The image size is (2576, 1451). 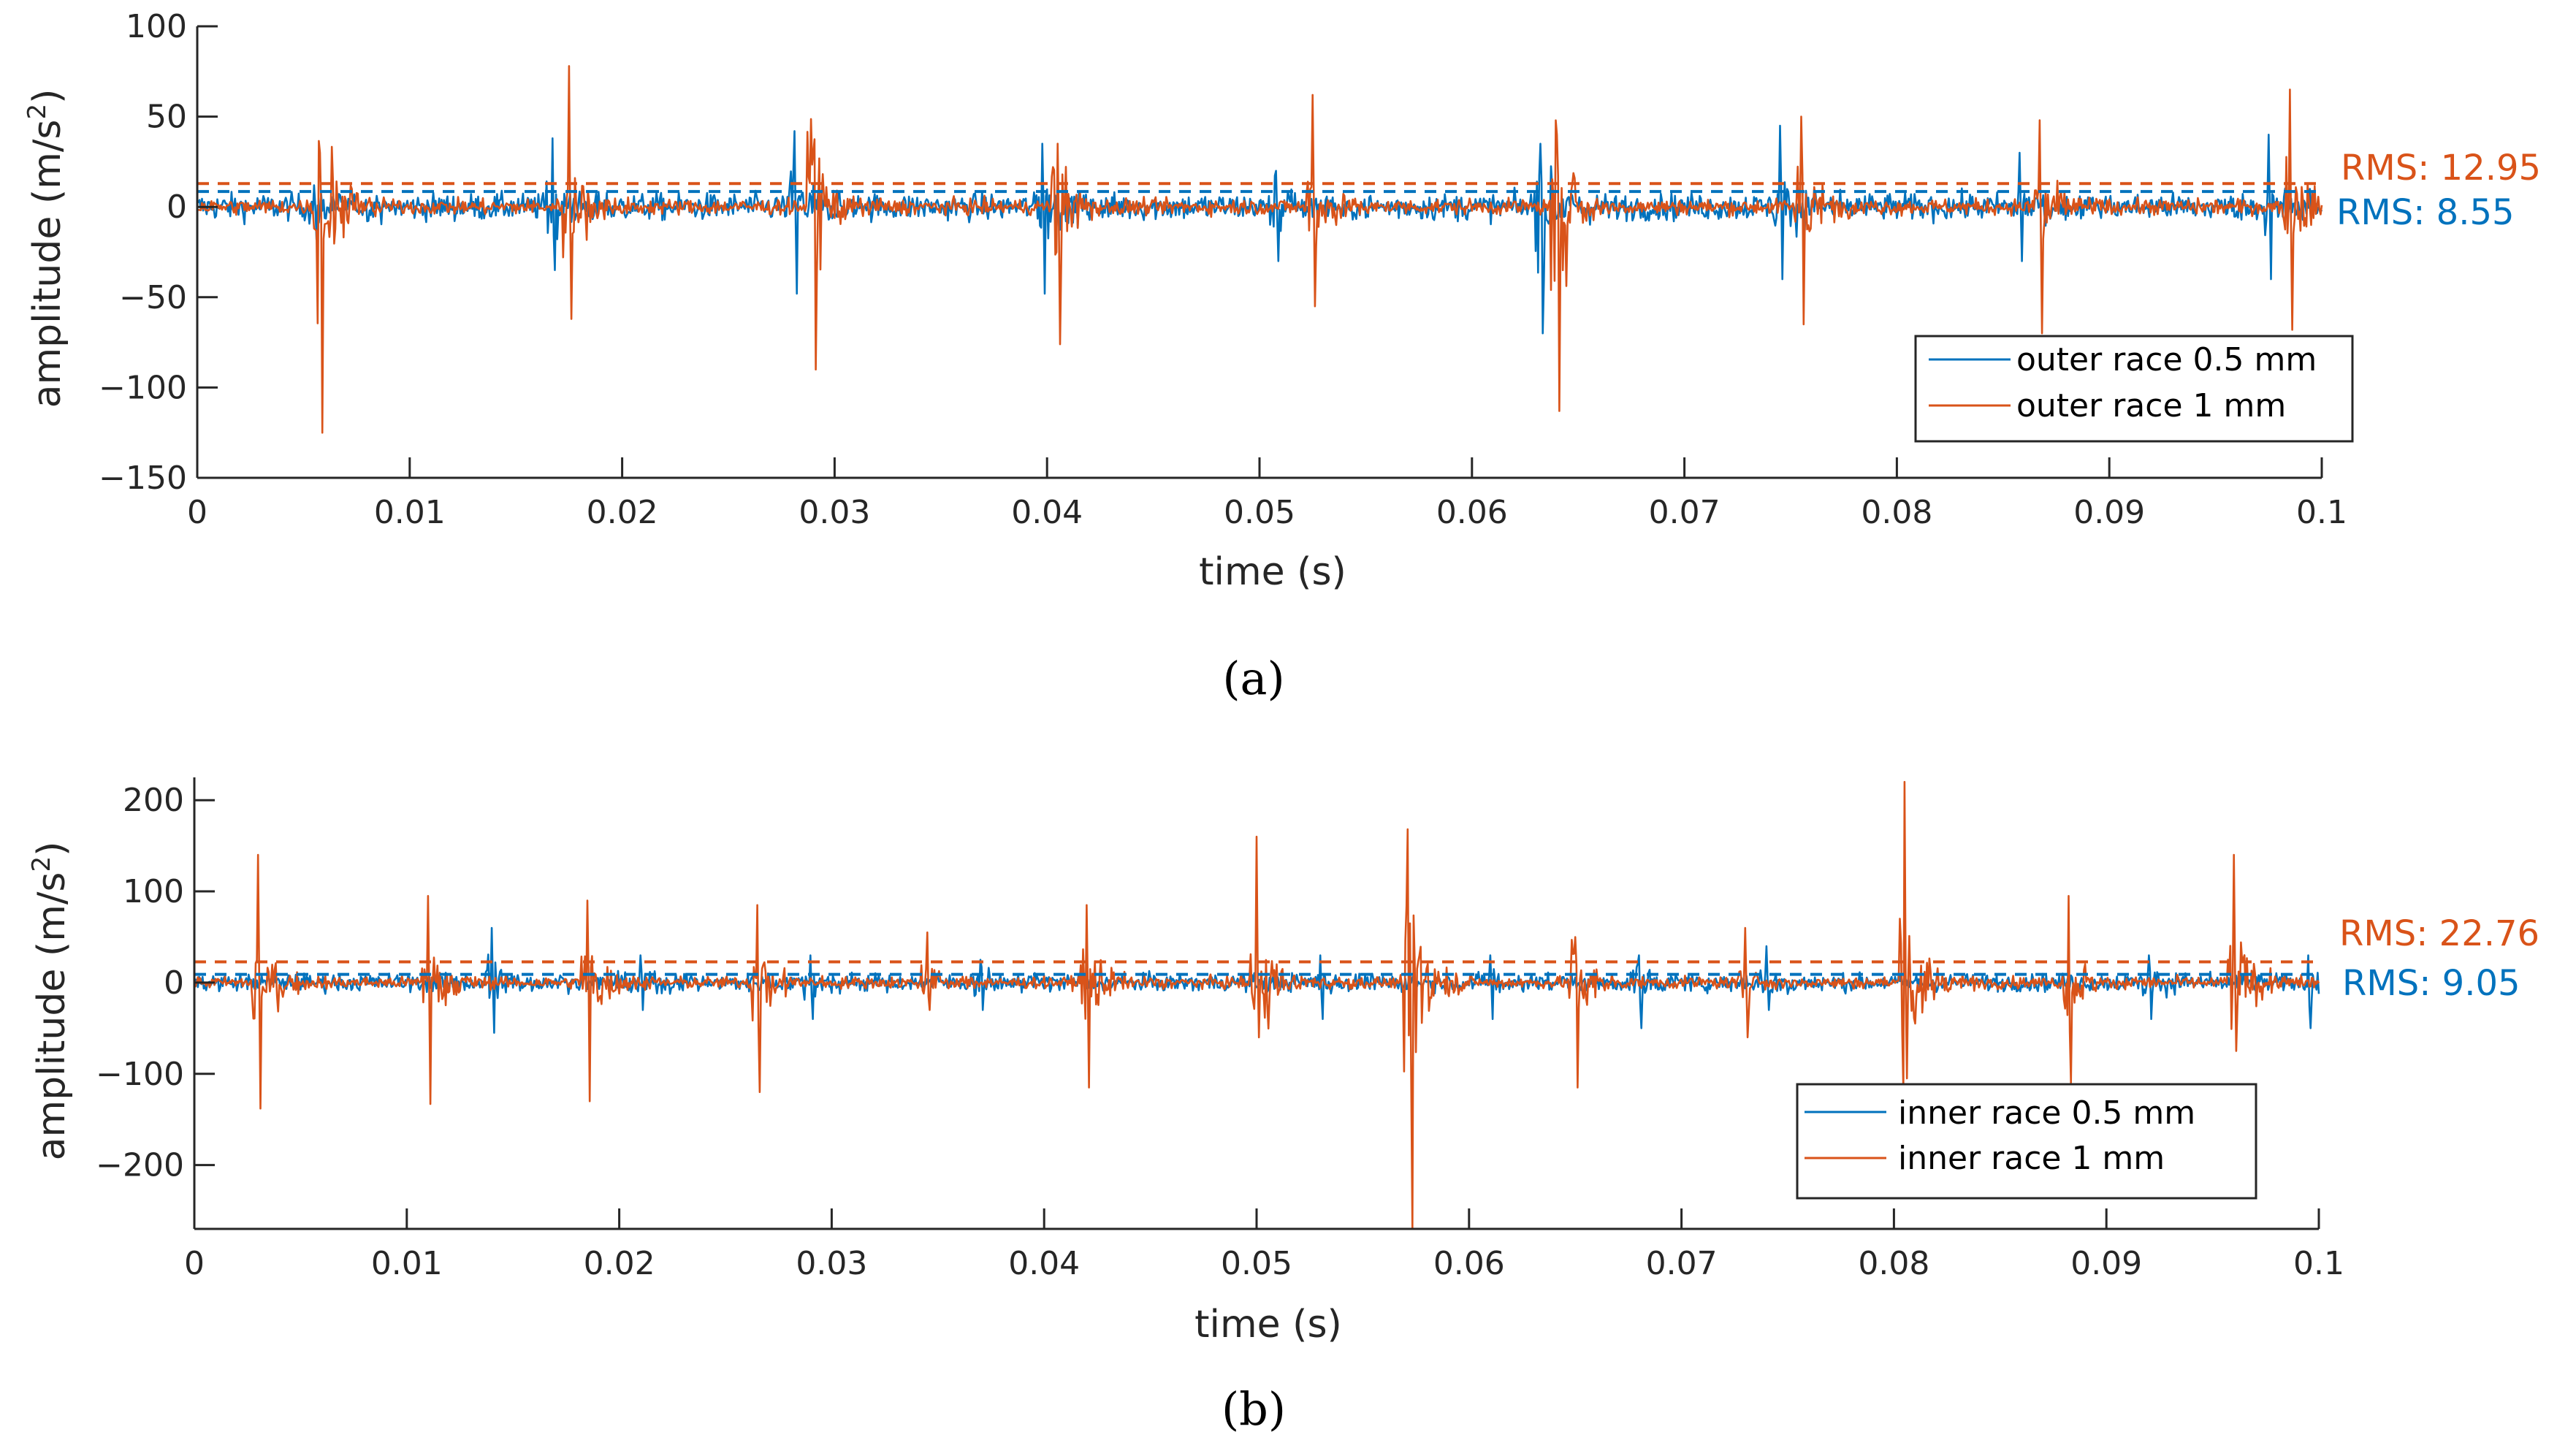 I want to click on chart-a-rms-layer, so click(x=1259, y=188).